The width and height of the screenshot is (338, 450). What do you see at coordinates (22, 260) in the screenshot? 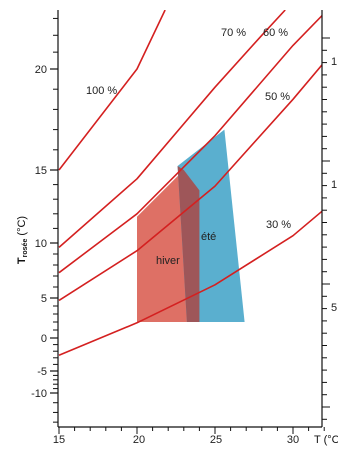
I see `y-axis-title-main: T` at bounding box center [22, 260].